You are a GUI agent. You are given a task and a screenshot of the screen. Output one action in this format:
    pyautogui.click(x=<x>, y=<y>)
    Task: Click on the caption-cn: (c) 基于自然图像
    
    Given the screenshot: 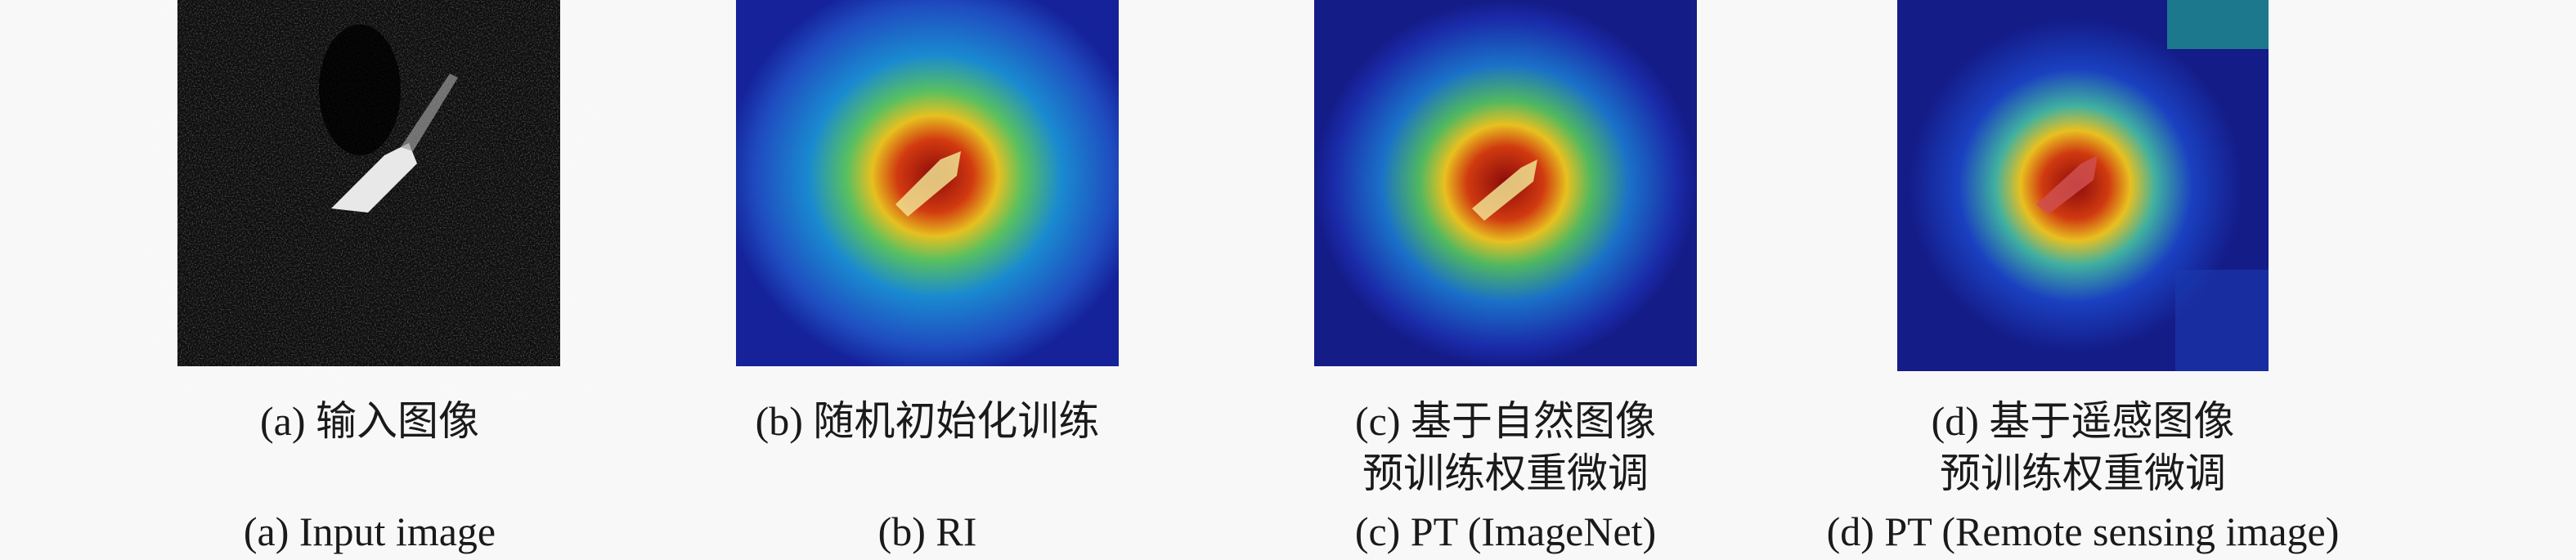 What is the action you would take?
    pyautogui.click(x=1505, y=421)
    